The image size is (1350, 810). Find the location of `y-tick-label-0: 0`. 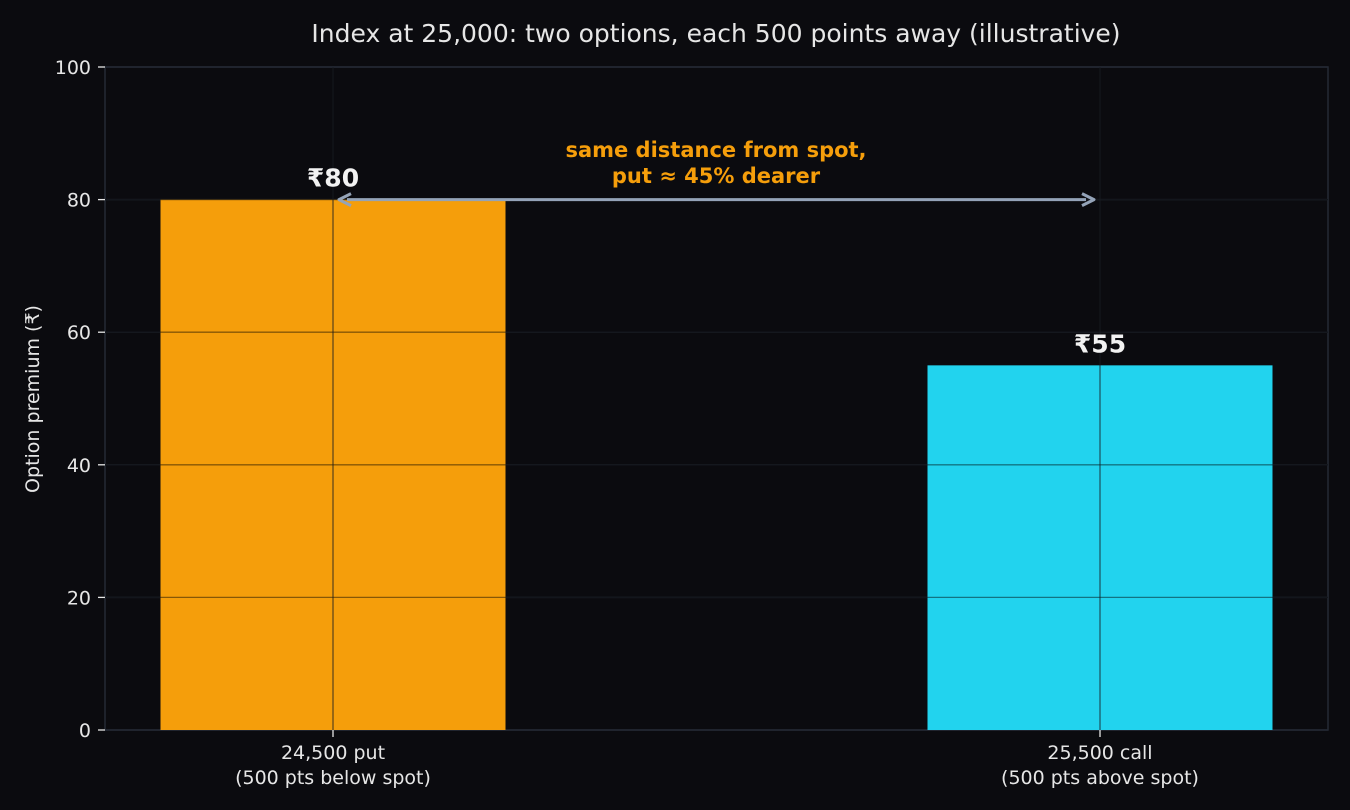

y-tick-label-0: 0 is located at coordinates (85, 731).